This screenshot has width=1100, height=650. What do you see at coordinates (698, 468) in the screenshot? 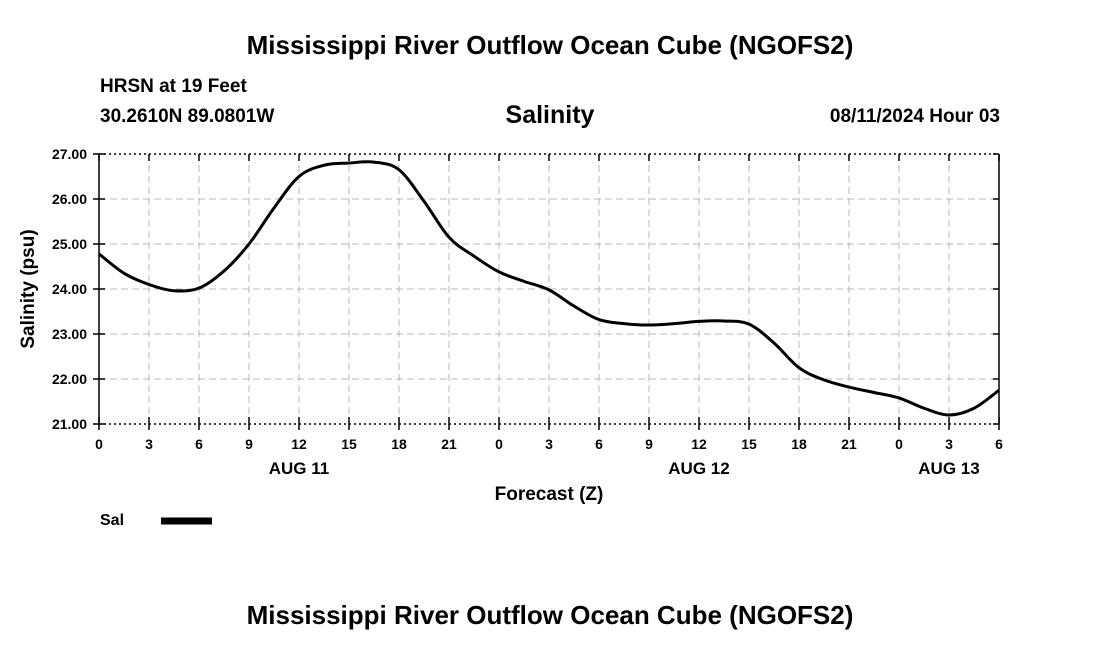
I see `day-label: AUG 12` at bounding box center [698, 468].